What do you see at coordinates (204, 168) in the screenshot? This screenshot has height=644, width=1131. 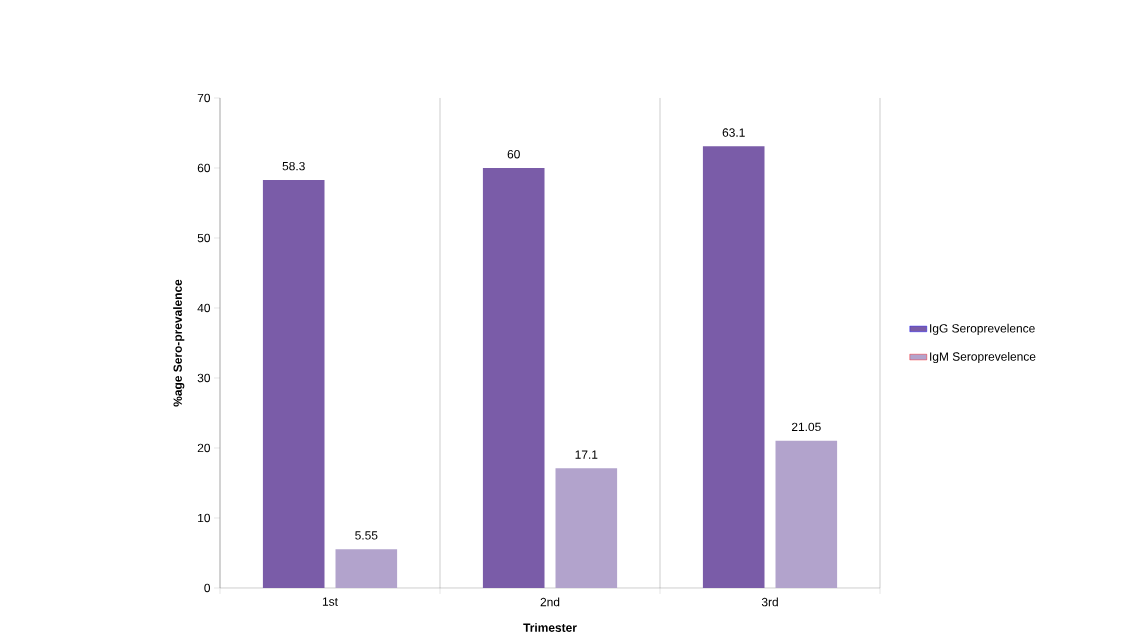 I see `y-tick-label: 60` at bounding box center [204, 168].